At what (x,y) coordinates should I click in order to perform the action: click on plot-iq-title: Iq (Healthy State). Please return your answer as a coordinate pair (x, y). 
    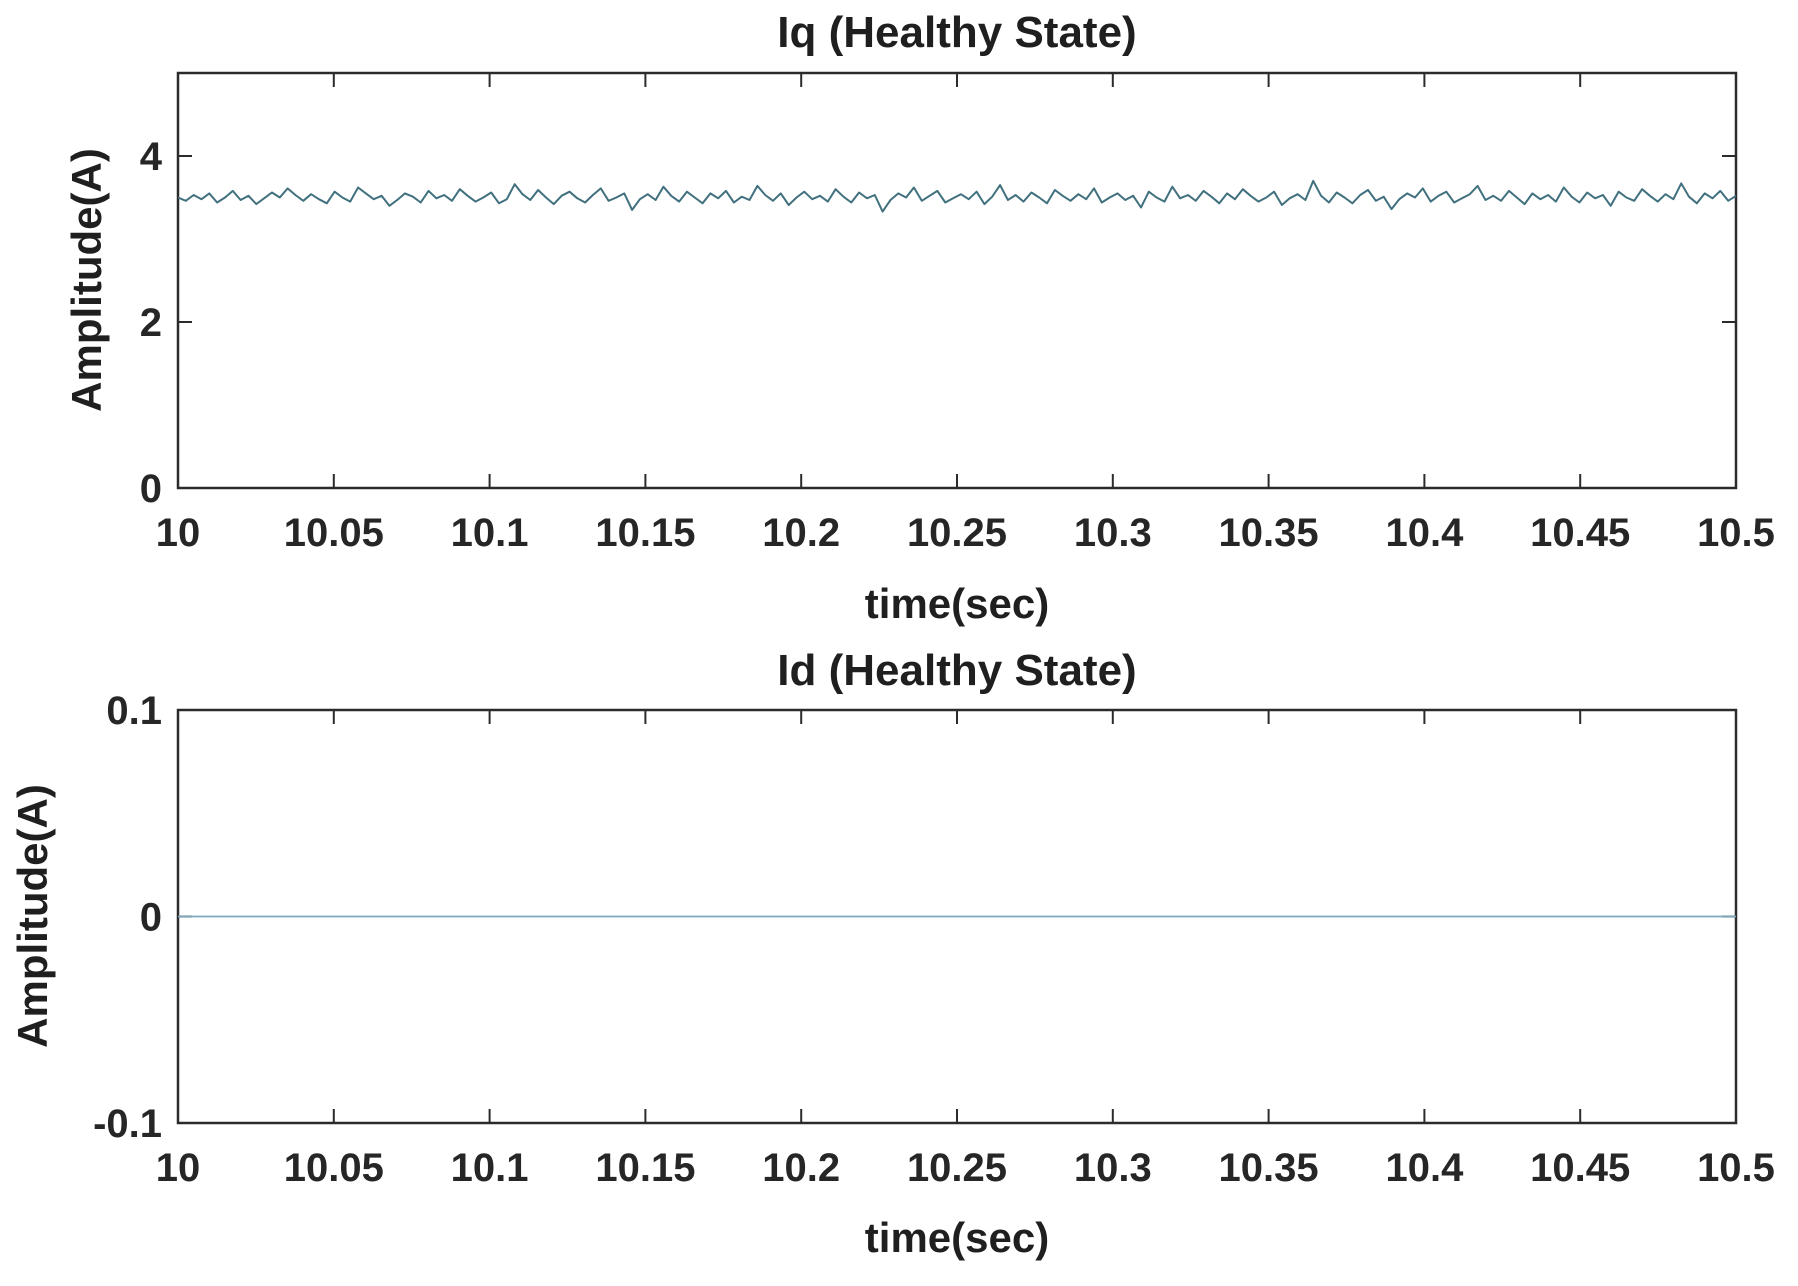
    Looking at the image, I should click on (957, 32).